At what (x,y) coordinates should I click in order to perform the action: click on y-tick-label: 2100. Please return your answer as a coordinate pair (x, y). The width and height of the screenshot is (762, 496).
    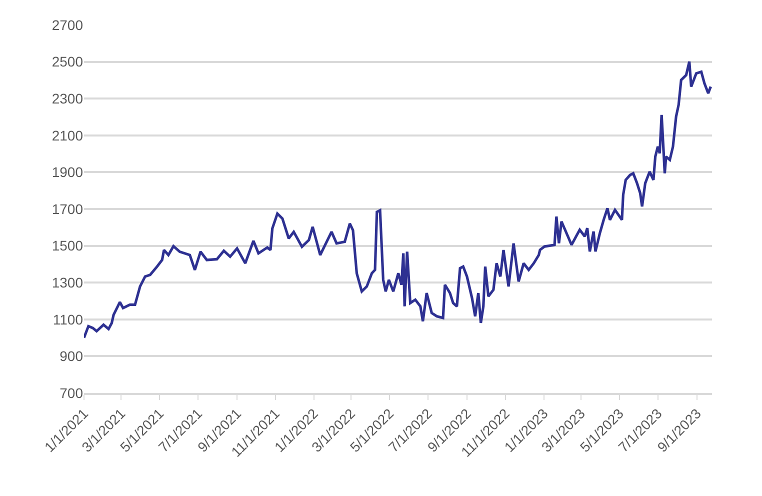
    Looking at the image, I should click on (68, 135).